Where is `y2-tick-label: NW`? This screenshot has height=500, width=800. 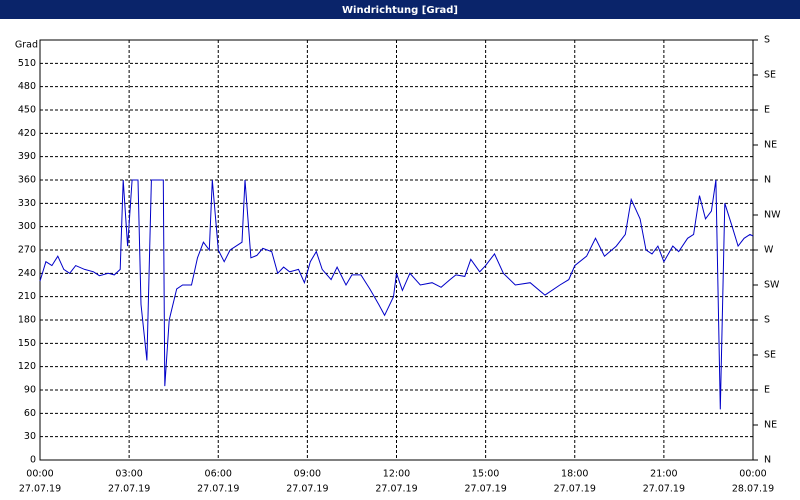 y2-tick-label: NW is located at coordinates (772, 215).